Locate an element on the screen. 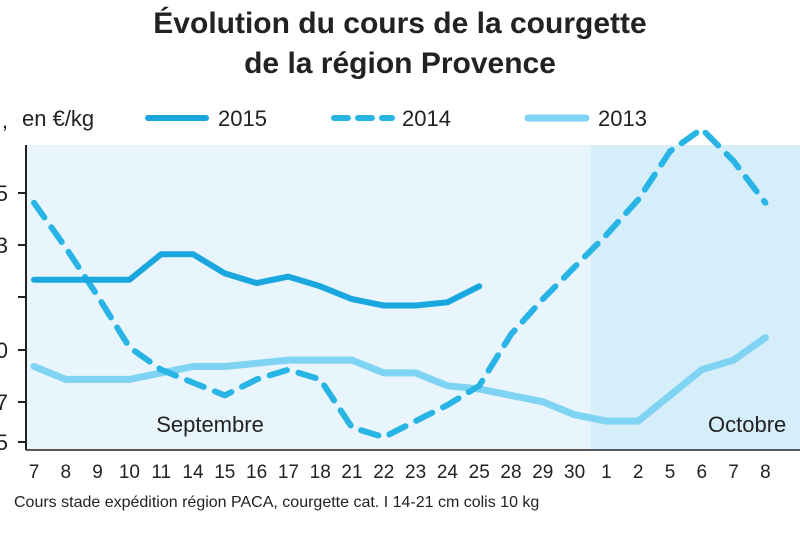 This screenshot has width=800, height=550. x-tick-label: 10 is located at coordinates (129, 472).